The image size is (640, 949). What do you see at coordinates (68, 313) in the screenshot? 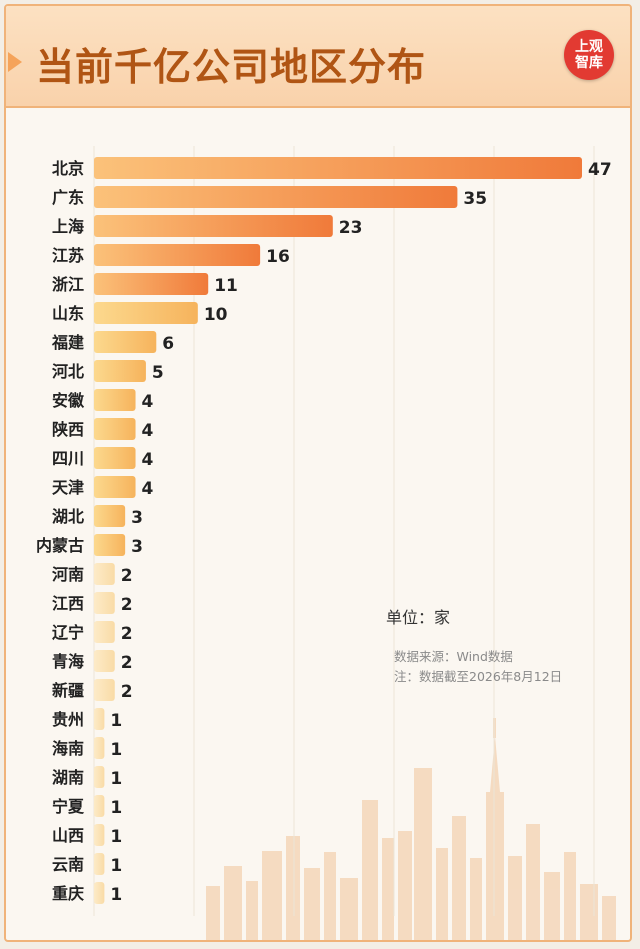
I see `category-label: 山东` at bounding box center [68, 313].